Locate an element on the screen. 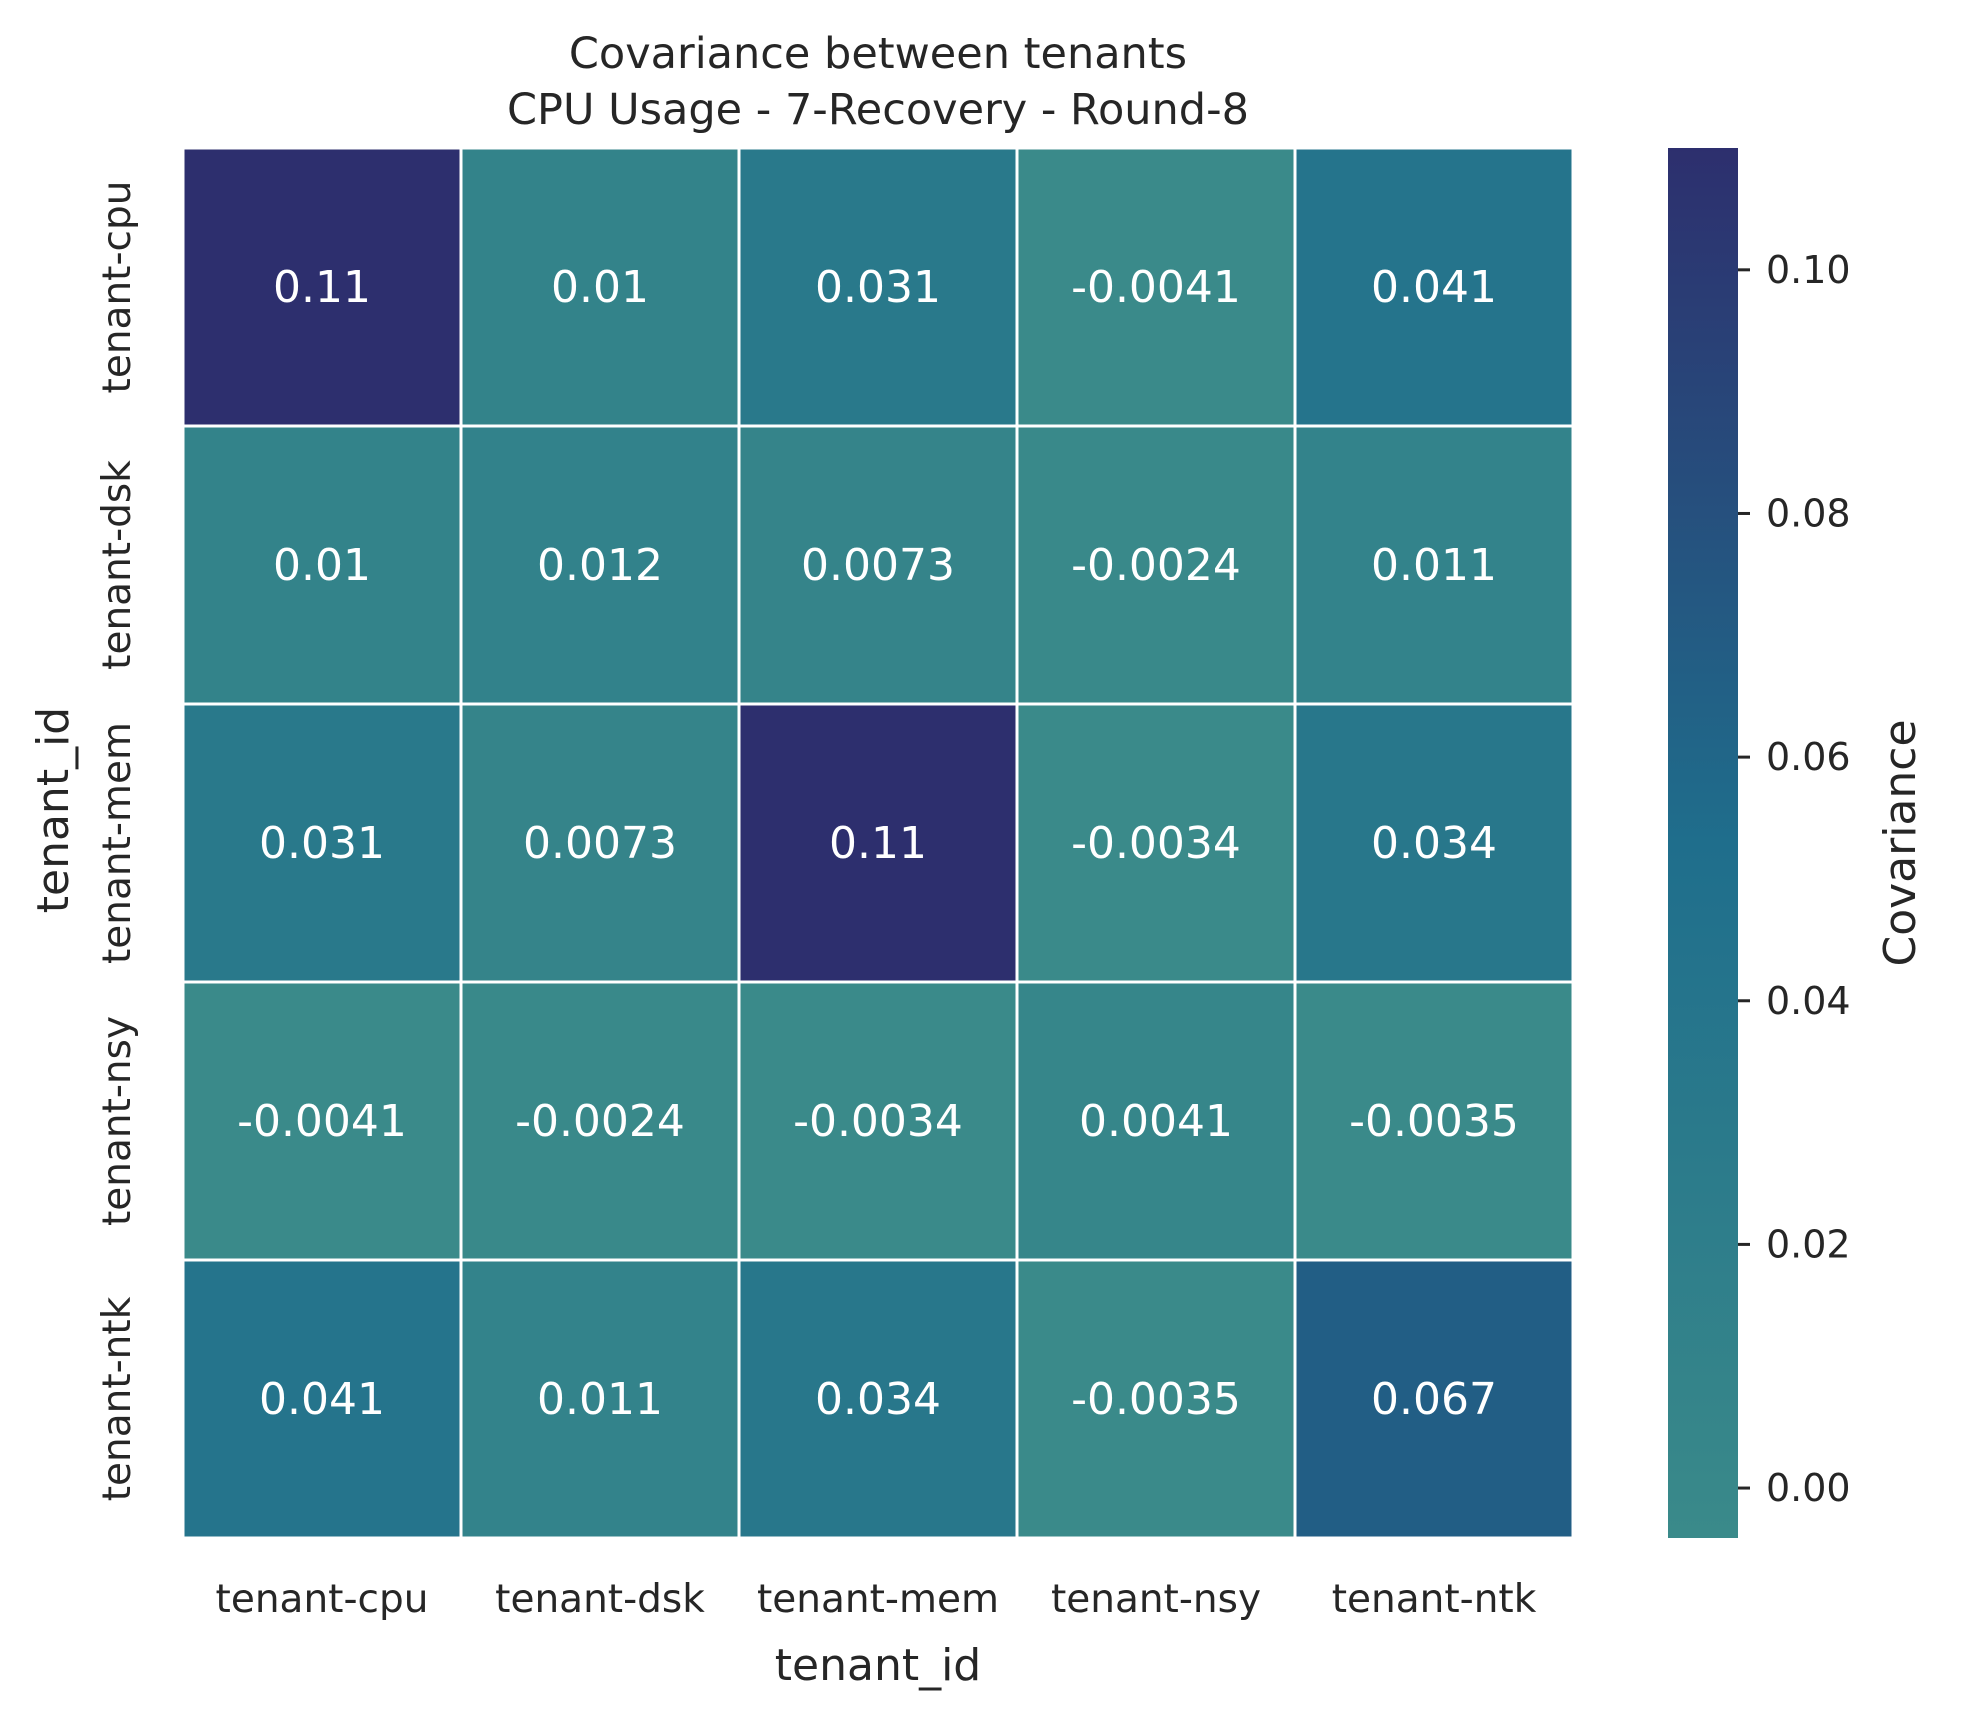 The image size is (1965, 1715). y-tick-label: tenant-cpu is located at coordinates (117, 287).